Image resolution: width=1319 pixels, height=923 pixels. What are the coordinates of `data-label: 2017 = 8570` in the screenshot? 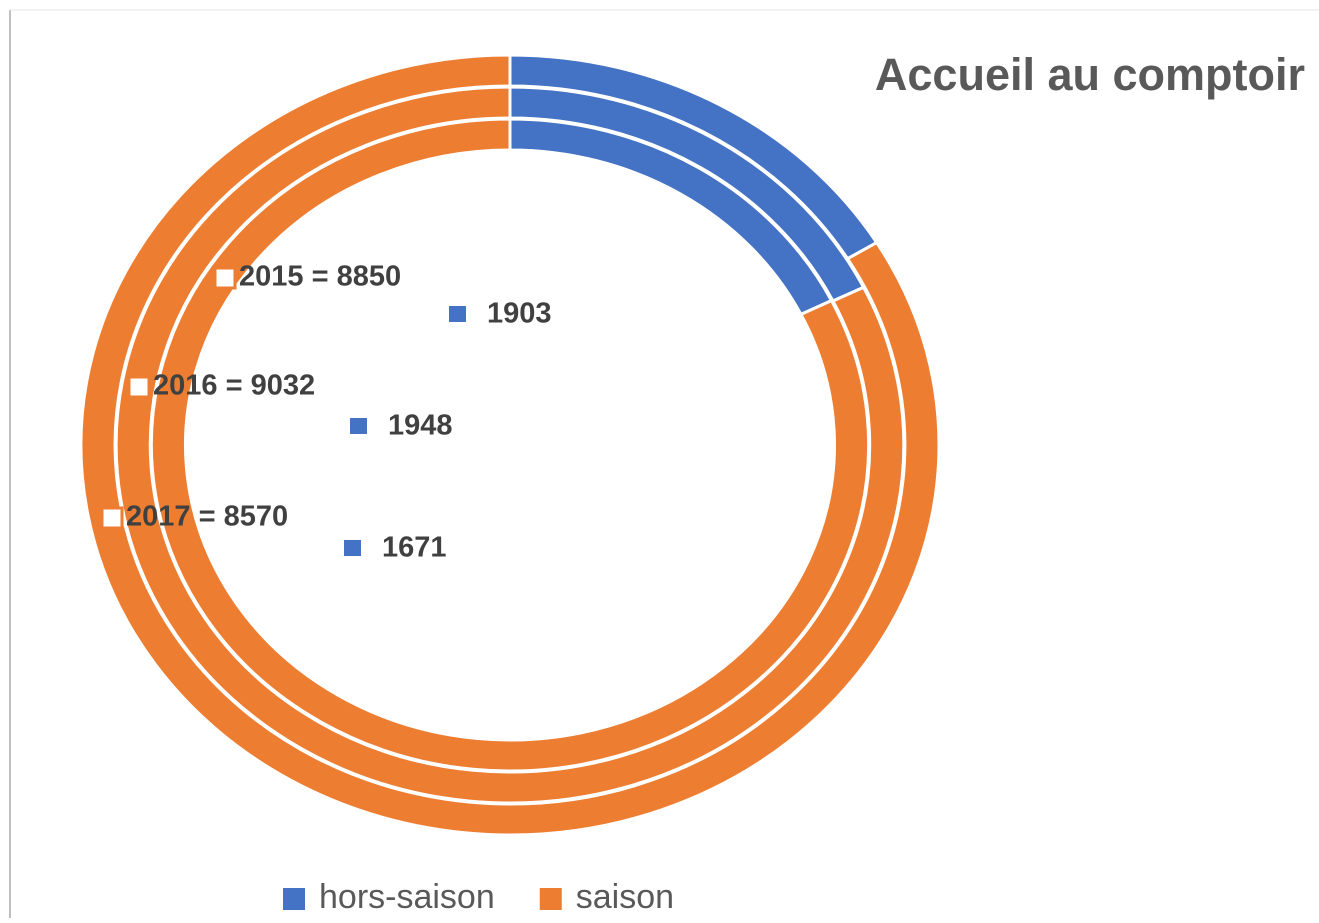 It's located at (207, 517).